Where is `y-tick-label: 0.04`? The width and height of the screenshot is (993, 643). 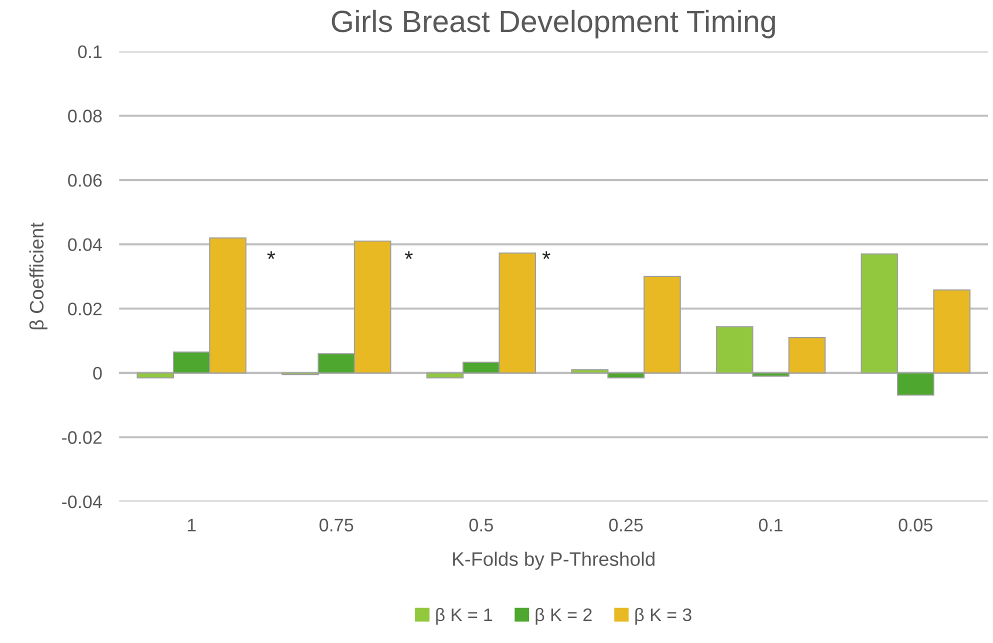
y-tick-label: 0.04 is located at coordinates (85, 245).